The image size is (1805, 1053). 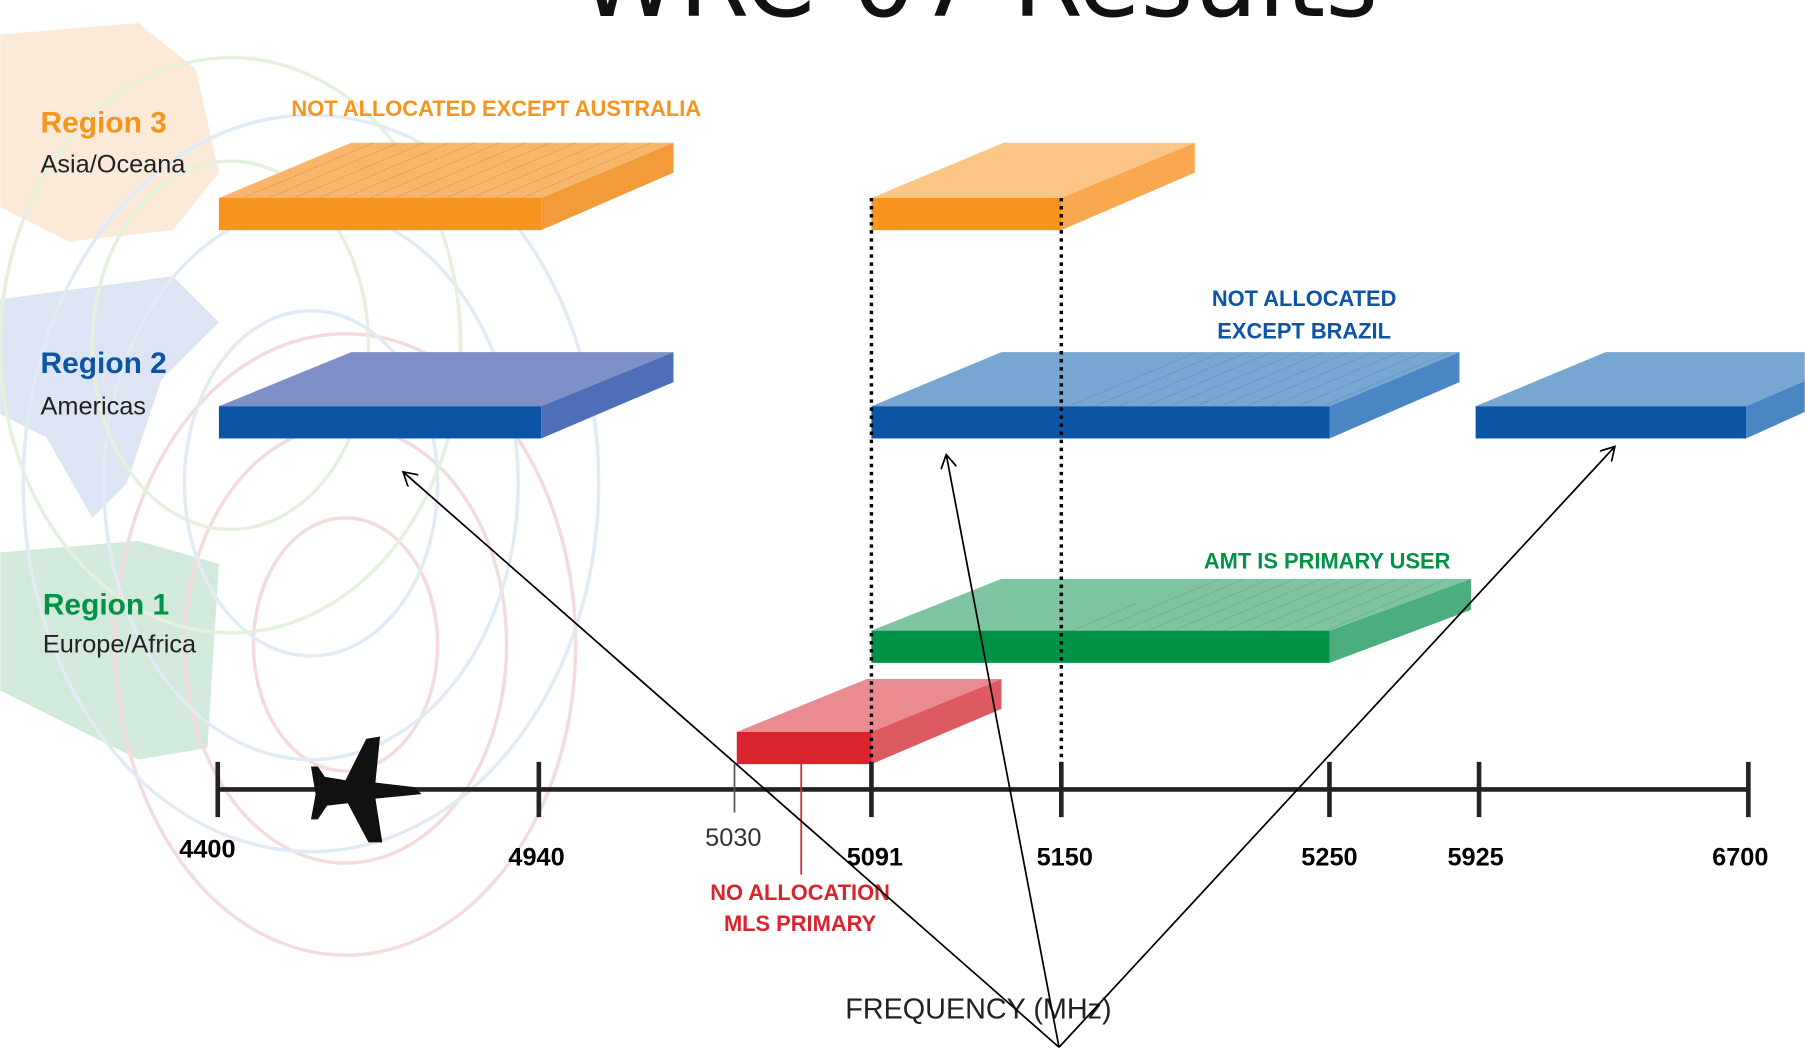 What do you see at coordinates (106, 605) in the screenshot?
I see `region-name: Region 1` at bounding box center [106, 605].